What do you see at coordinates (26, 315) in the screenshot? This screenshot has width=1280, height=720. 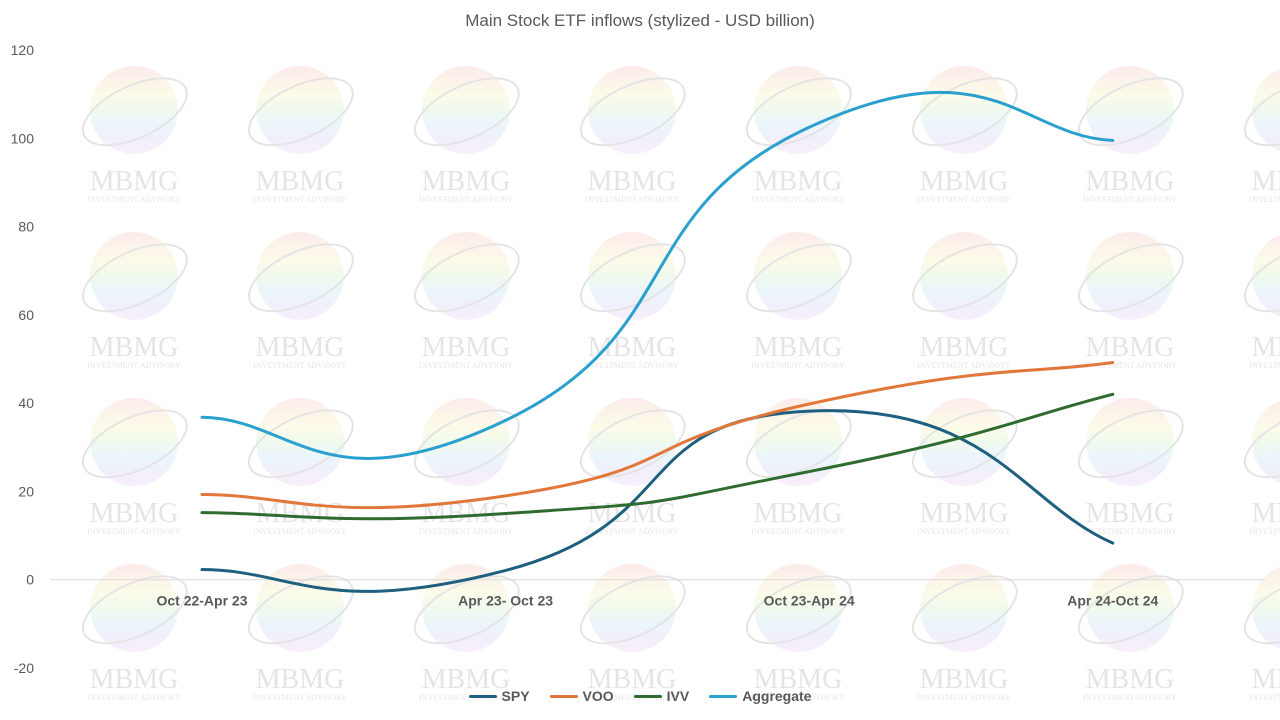 I see `y-tick-label: 60` at bounding box center [26, 315].